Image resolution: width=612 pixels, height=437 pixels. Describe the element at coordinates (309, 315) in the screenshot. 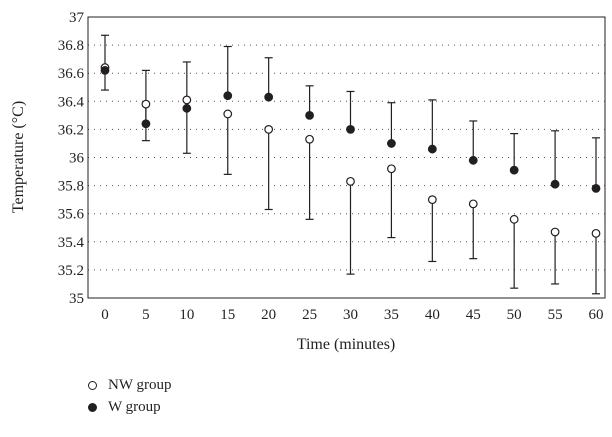

I see `x-tick-label: 25` at that location.